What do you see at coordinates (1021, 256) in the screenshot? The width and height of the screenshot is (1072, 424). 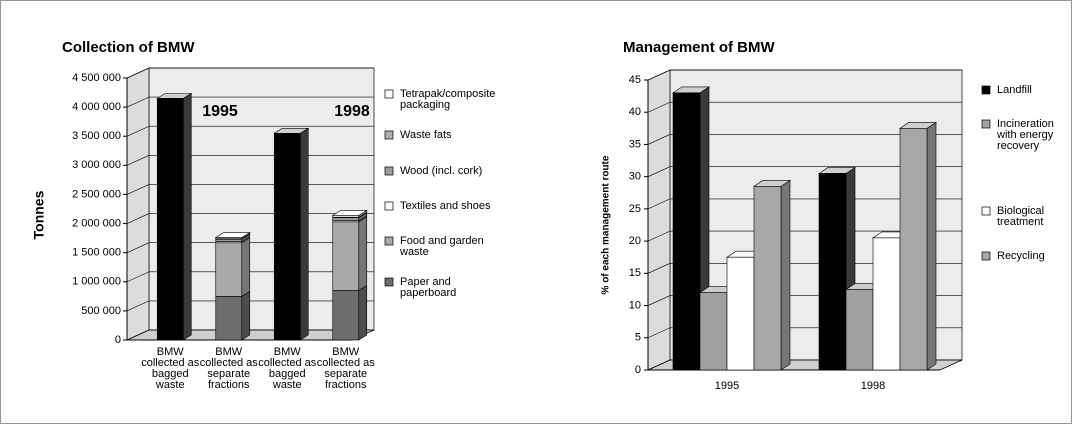 I see `legend-label: Recycling` at bounding box center [1021, 256].